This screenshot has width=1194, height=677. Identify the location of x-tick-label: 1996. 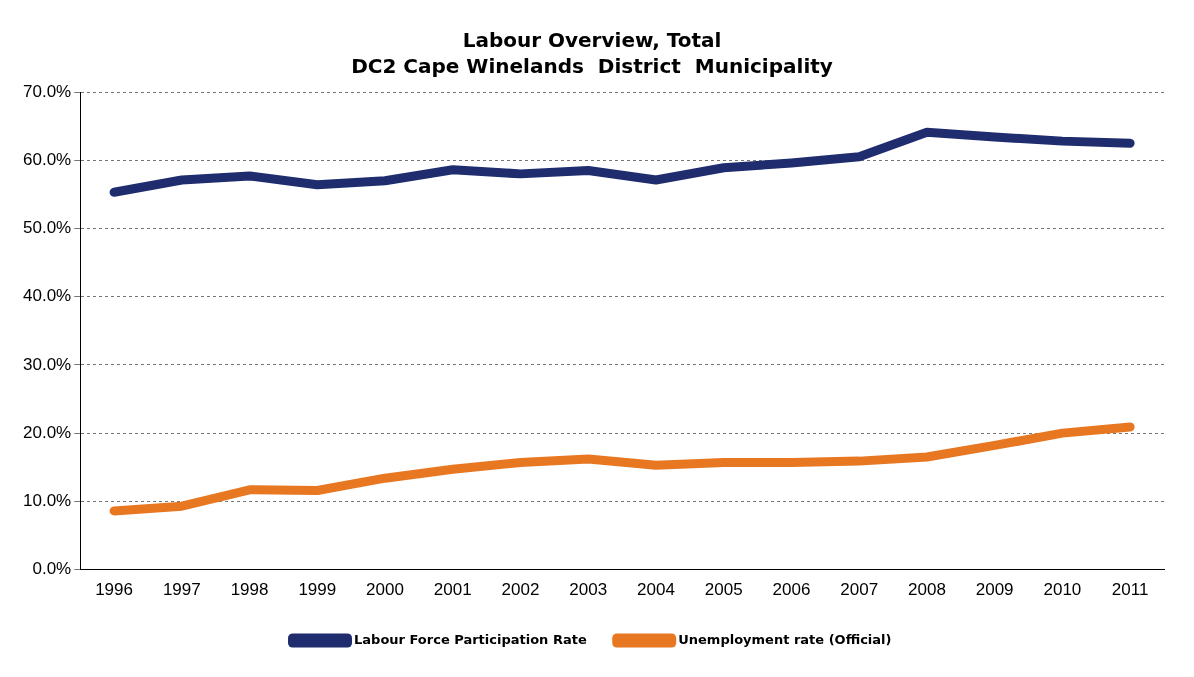
(114, 590).